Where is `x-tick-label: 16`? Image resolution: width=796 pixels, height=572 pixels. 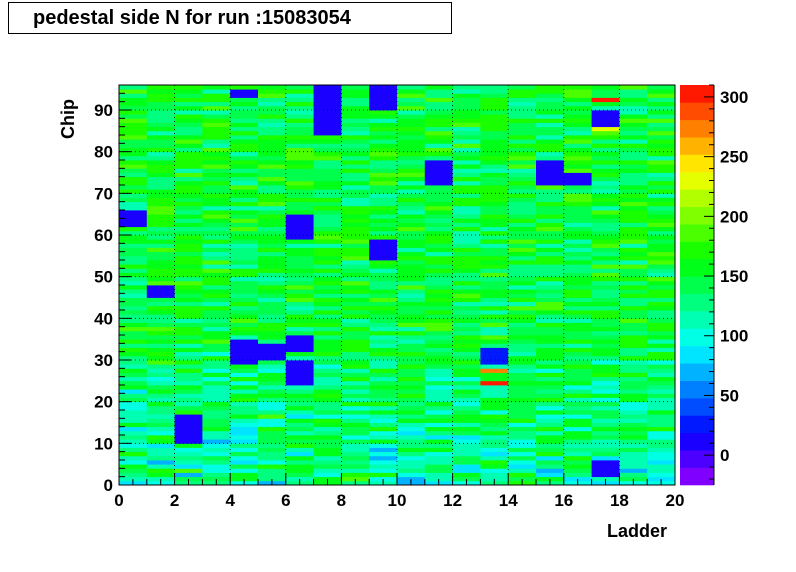 x-tick-label: 16 is located at coordinates (563, 500).